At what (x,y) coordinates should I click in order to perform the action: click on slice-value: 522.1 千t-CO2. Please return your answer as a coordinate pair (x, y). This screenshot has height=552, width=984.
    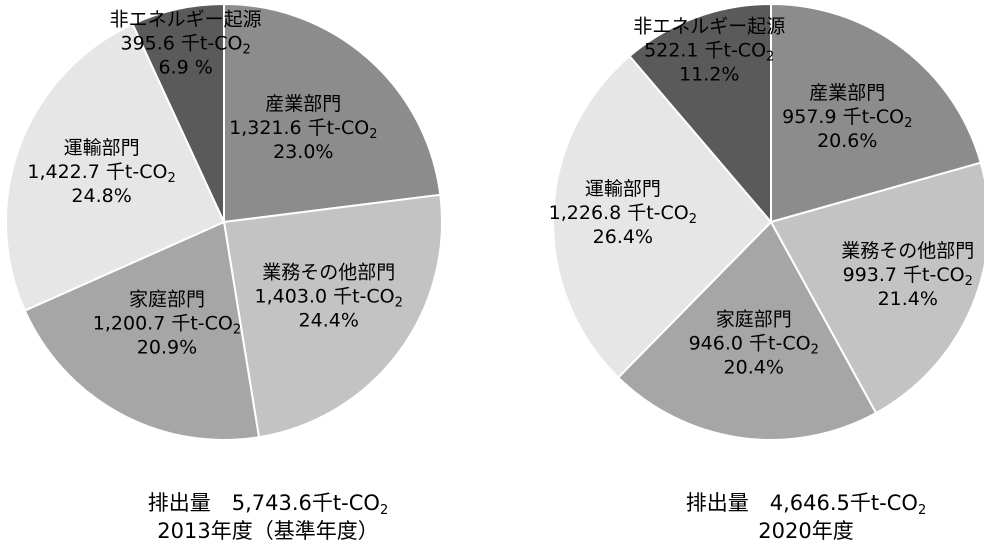
    Looking at the image, I should click on (709, 51).